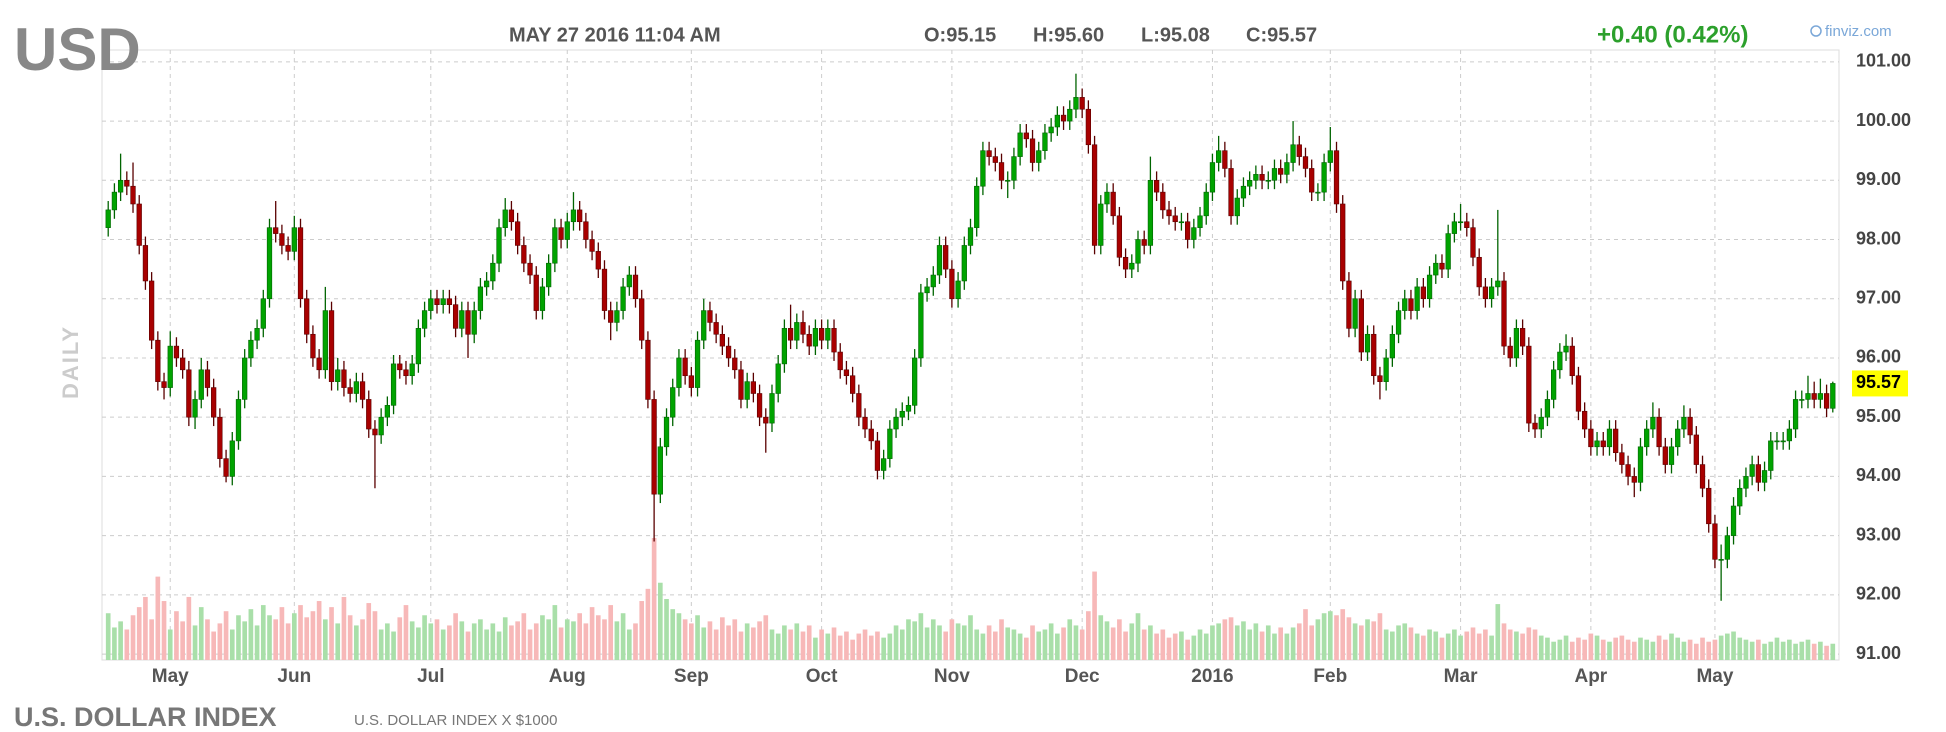 This screenshot has width=1946, height=732. I want to click on x-tick-label: May, so click(1714, 676).